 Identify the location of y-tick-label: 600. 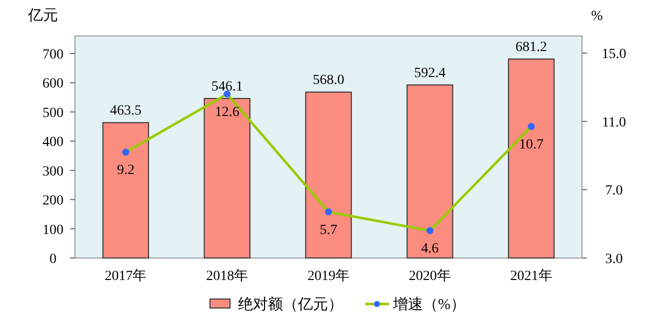
(53, 84).